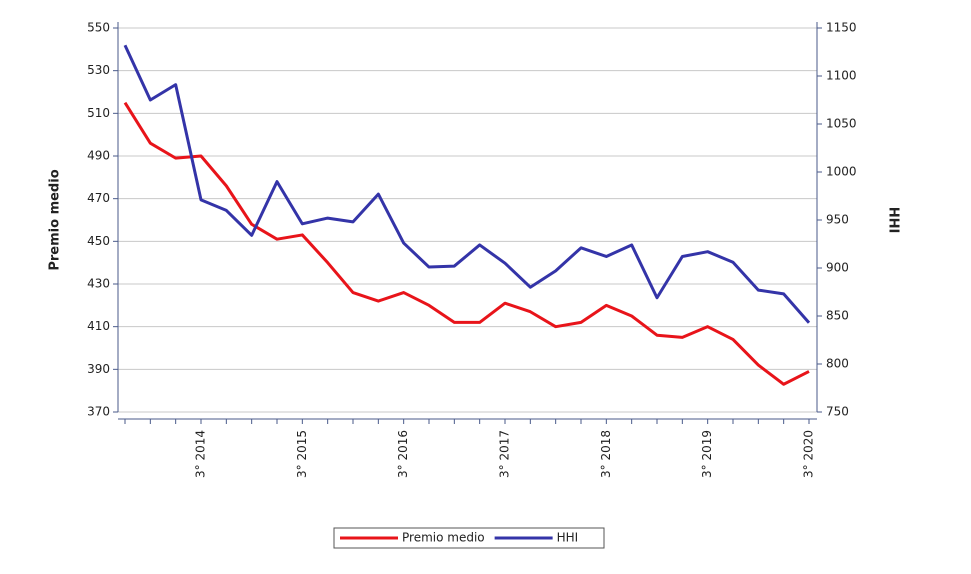 The image size is (971, 574). What do you see at coordinates (98, 369) in the screenshot?
I see `y-tick-label: 390` at bounding box center [98, 369].